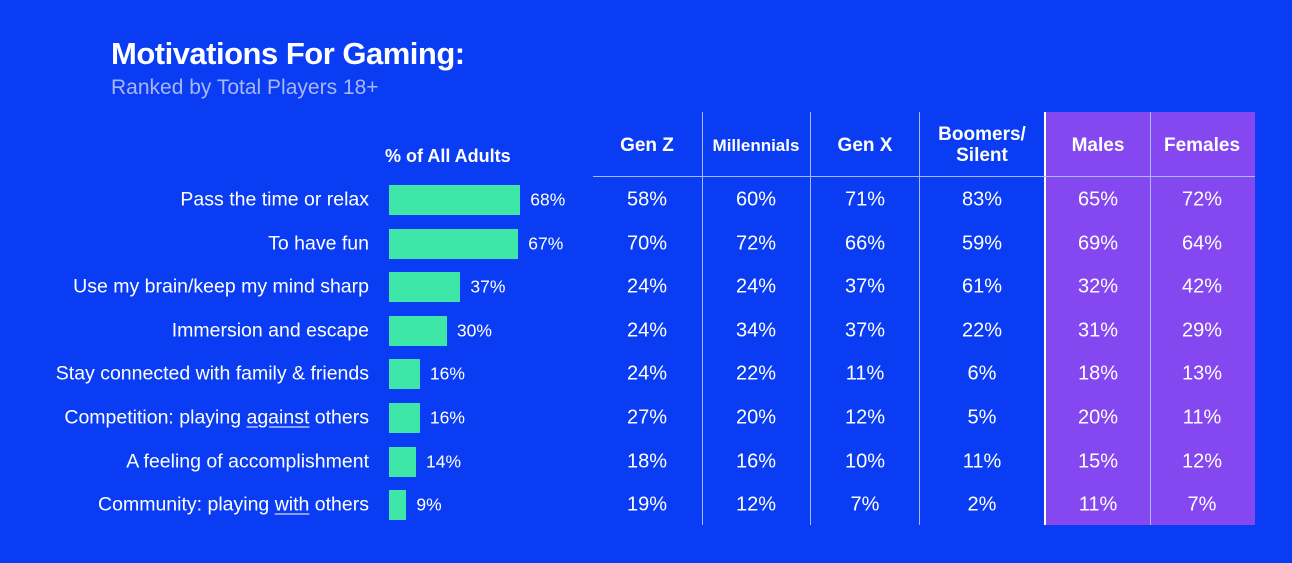 The image size is (1292, 563). I want to click on table-cell: 6%, so click(982, 373).